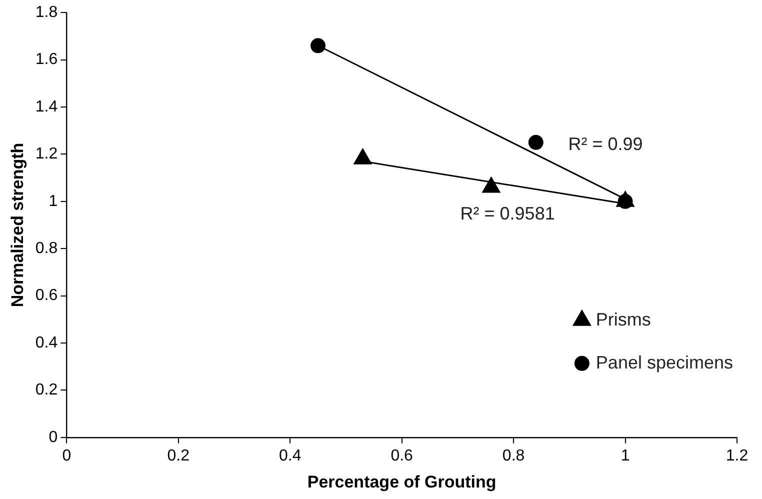  I want to click on y-tick-label: 1.6, so click(46, 59).